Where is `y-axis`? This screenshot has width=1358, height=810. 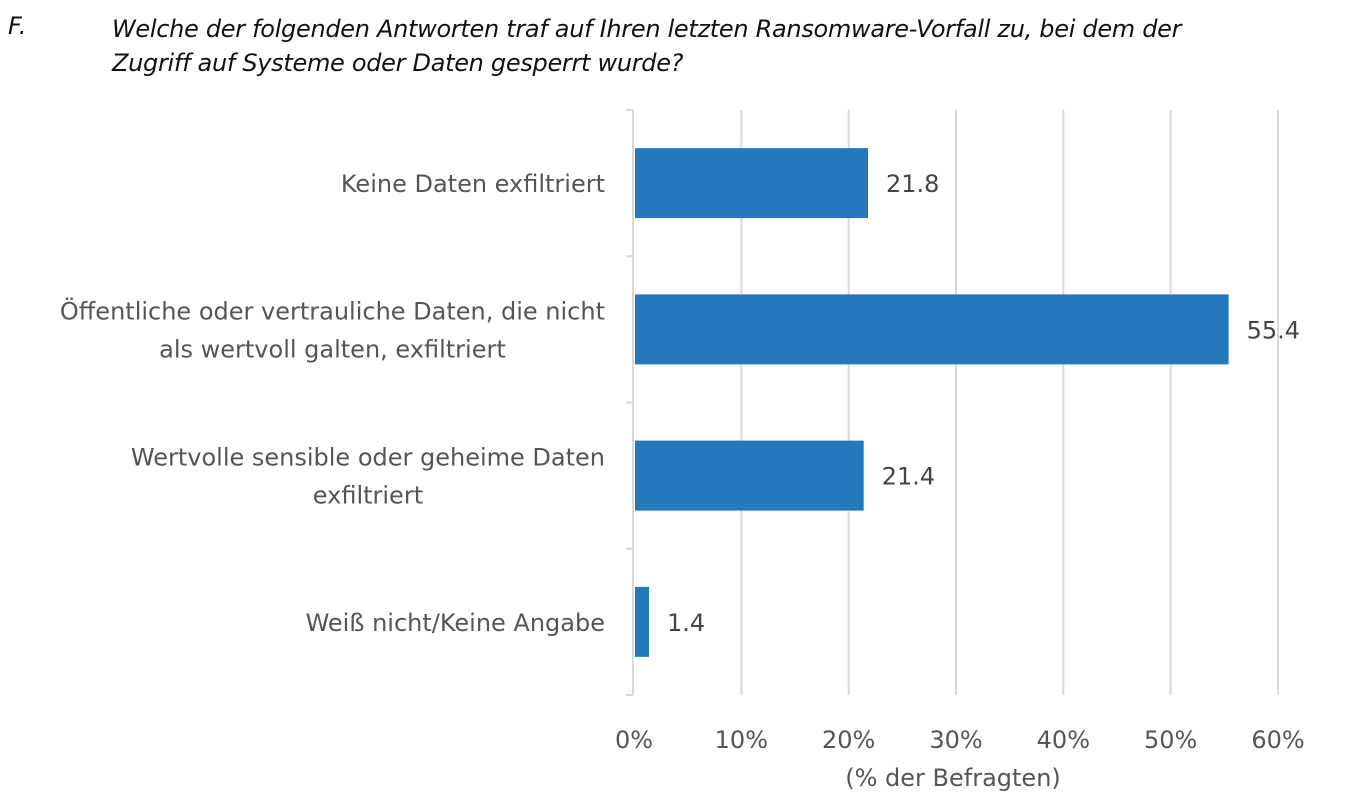 y-axis is located at coordinates (630, 402).